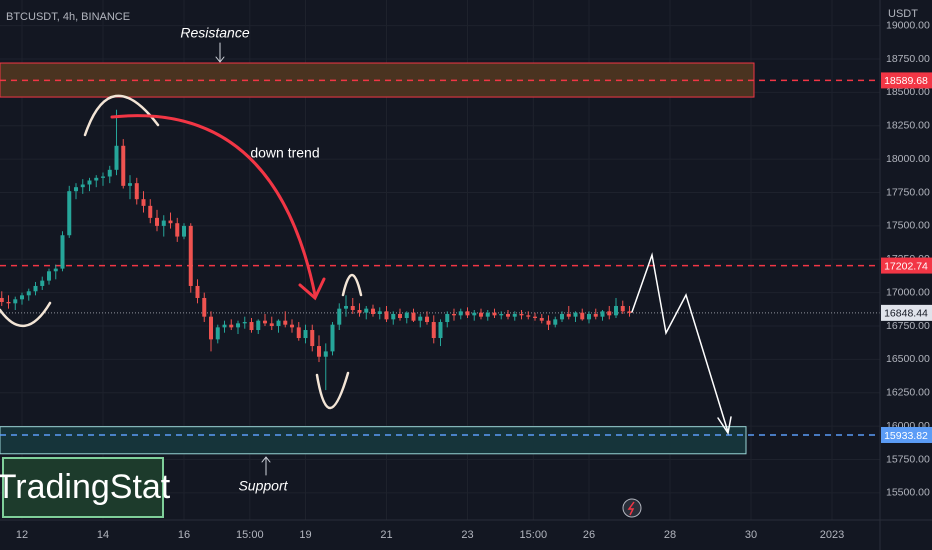 The image size is (932, 550). I want to click on y-tick-label: 15750.00, so click(908, 459).